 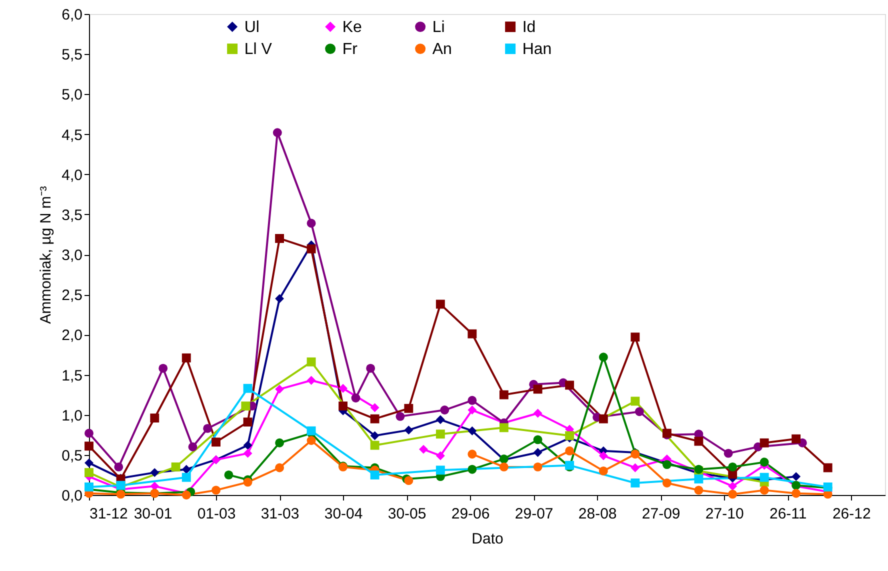 I want to click on legend-label: An, so click(x=442, y=49).